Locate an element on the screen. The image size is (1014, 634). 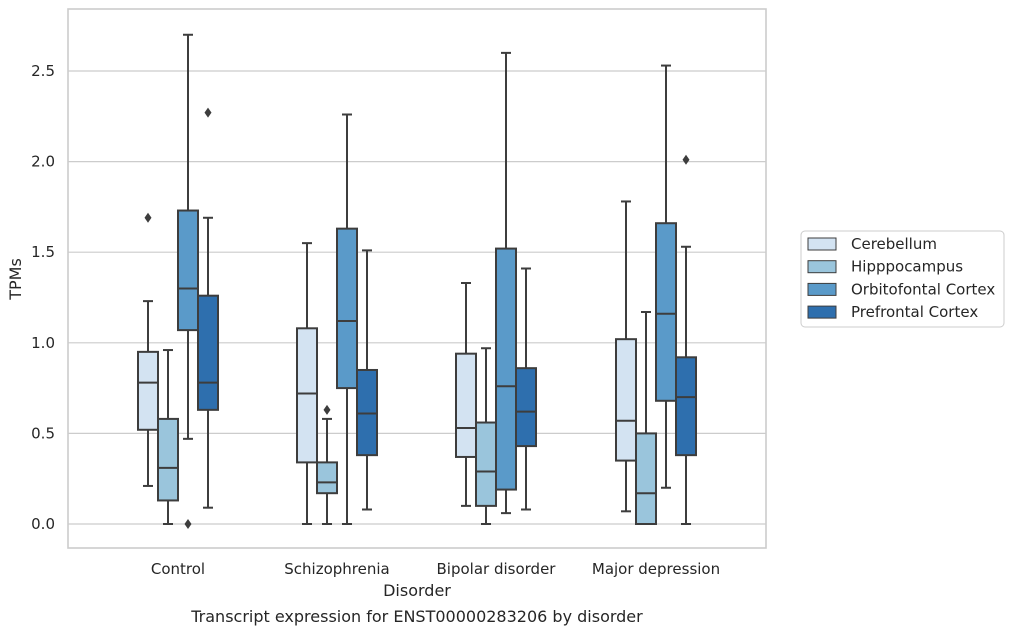
y-tick-label: 1.0 is located at coordinates (43, 343).